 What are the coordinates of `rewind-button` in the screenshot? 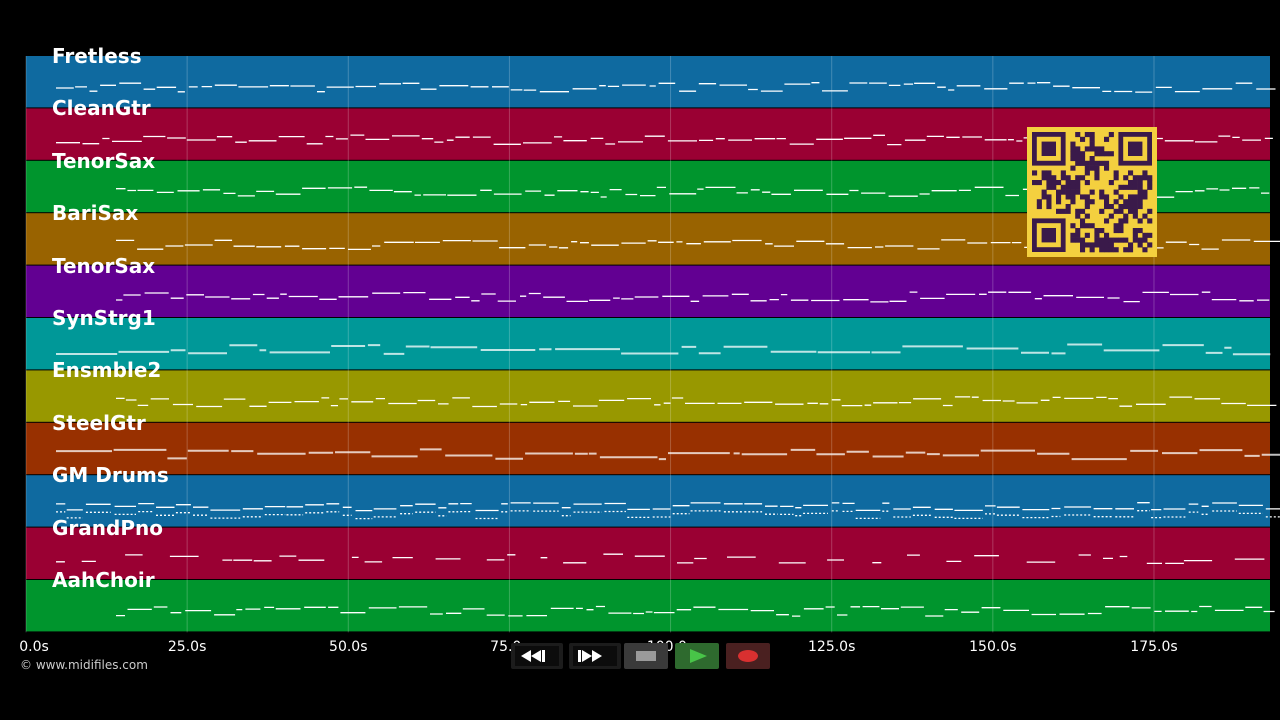 It's located at (537, 656).